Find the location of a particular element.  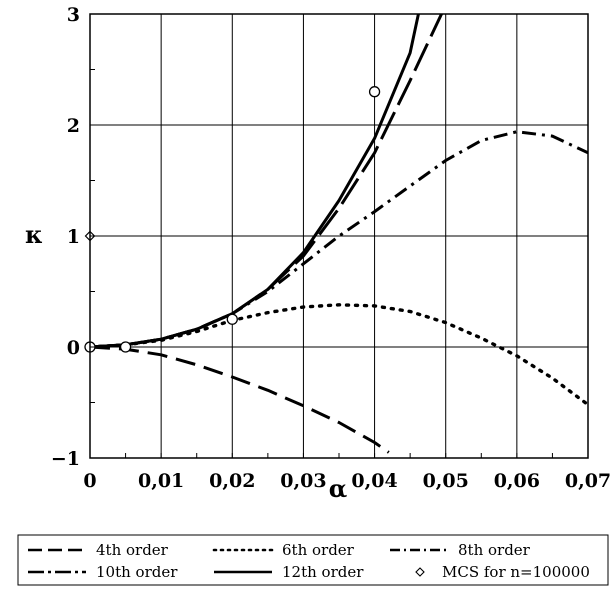

y-tick-label: 1 is located at coordinates (73, 237).